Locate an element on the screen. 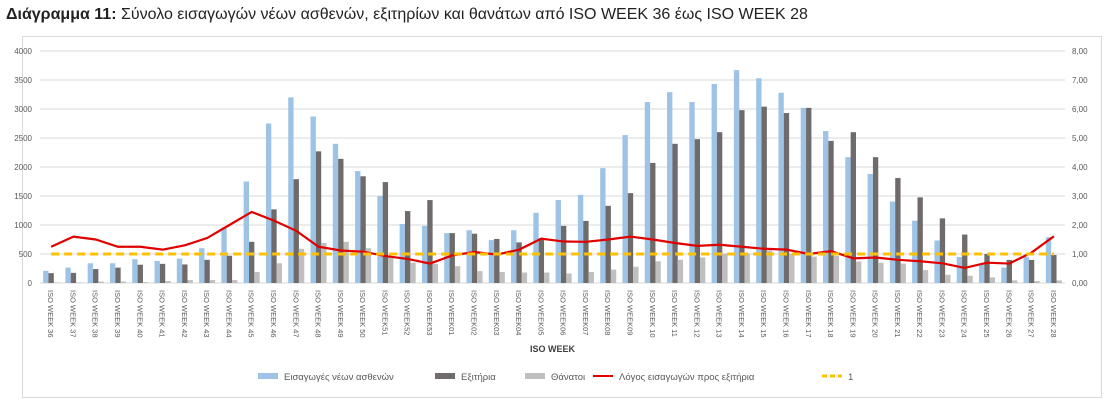  x-tick-label: ISO WEEK 26 is located at coordinates (1008, 314).